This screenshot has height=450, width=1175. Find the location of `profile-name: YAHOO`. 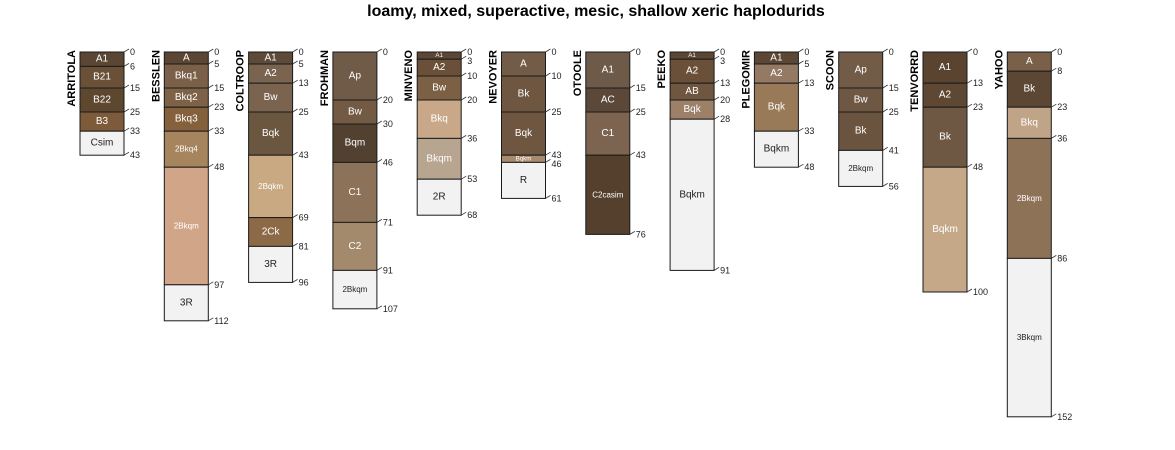

profile-name: YAHOO is located at coordinates (999, 70).